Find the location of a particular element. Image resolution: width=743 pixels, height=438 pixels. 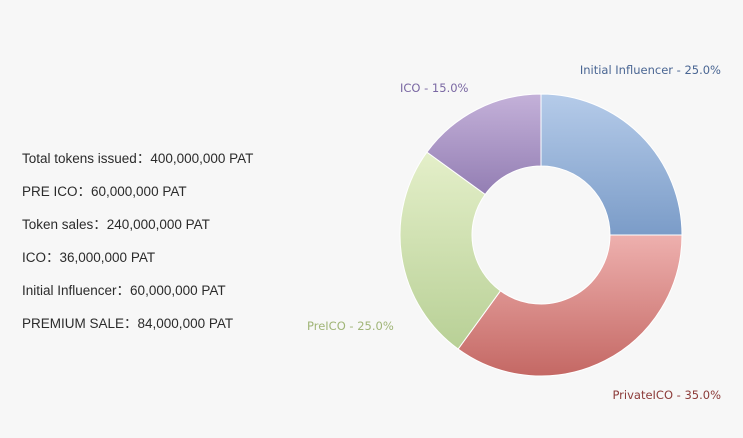

stat-total-tokens: Total tokens issued：400,000,000 PAT is located at coordinates (138, 158).